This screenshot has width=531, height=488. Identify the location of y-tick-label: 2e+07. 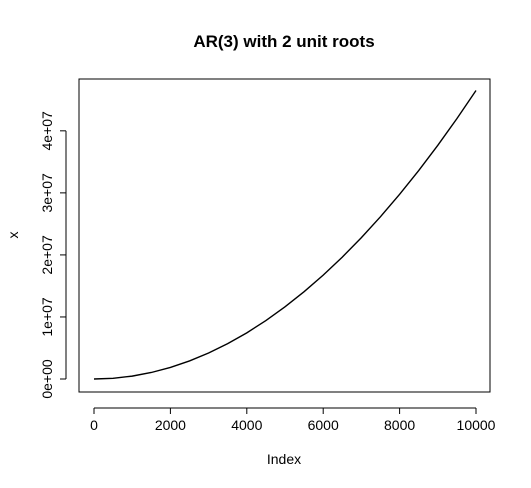
(47, 255).